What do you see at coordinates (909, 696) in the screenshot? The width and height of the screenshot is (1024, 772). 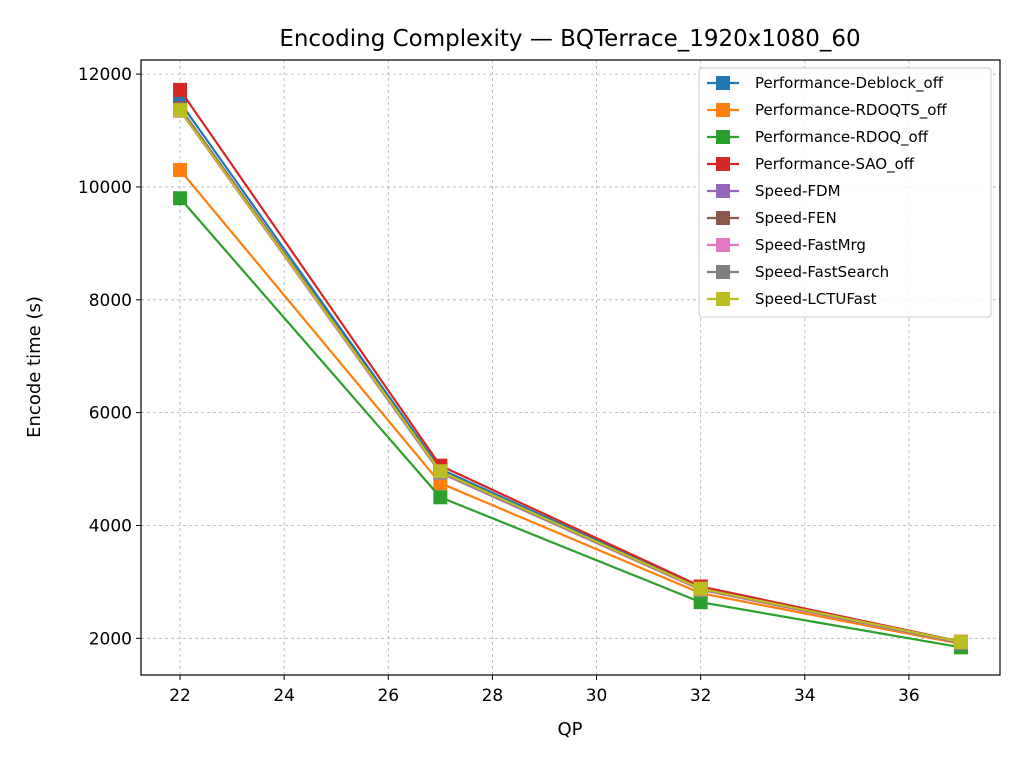 I see `x-tick-label: 36` at bounding box center [909, 696].